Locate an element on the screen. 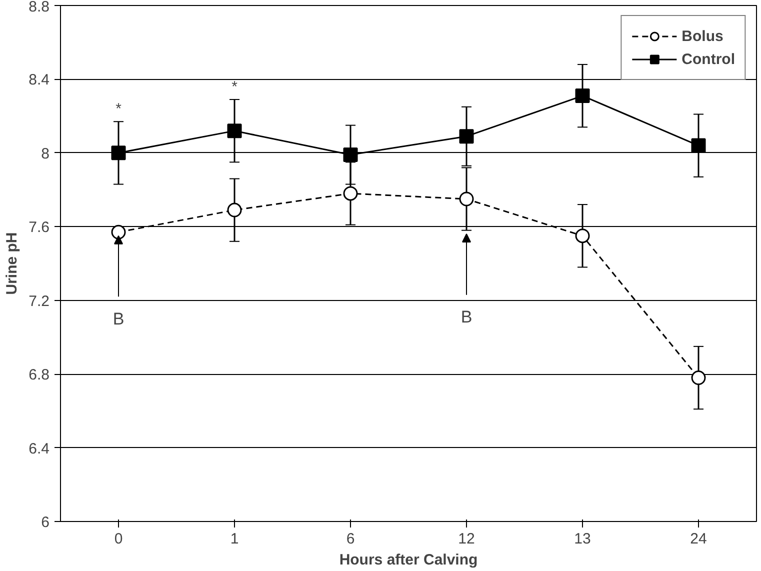 The image size is (761, 571). y-tick-label: 7.2 is located at coordinates (39, 301).